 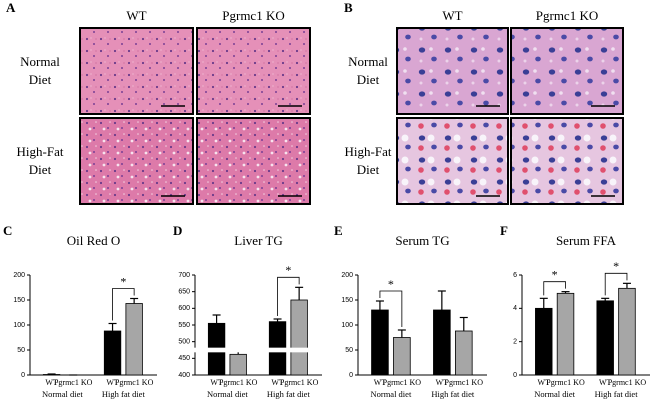 I want to click on chart-title: Serum FFA, so click(x=586, y=240).